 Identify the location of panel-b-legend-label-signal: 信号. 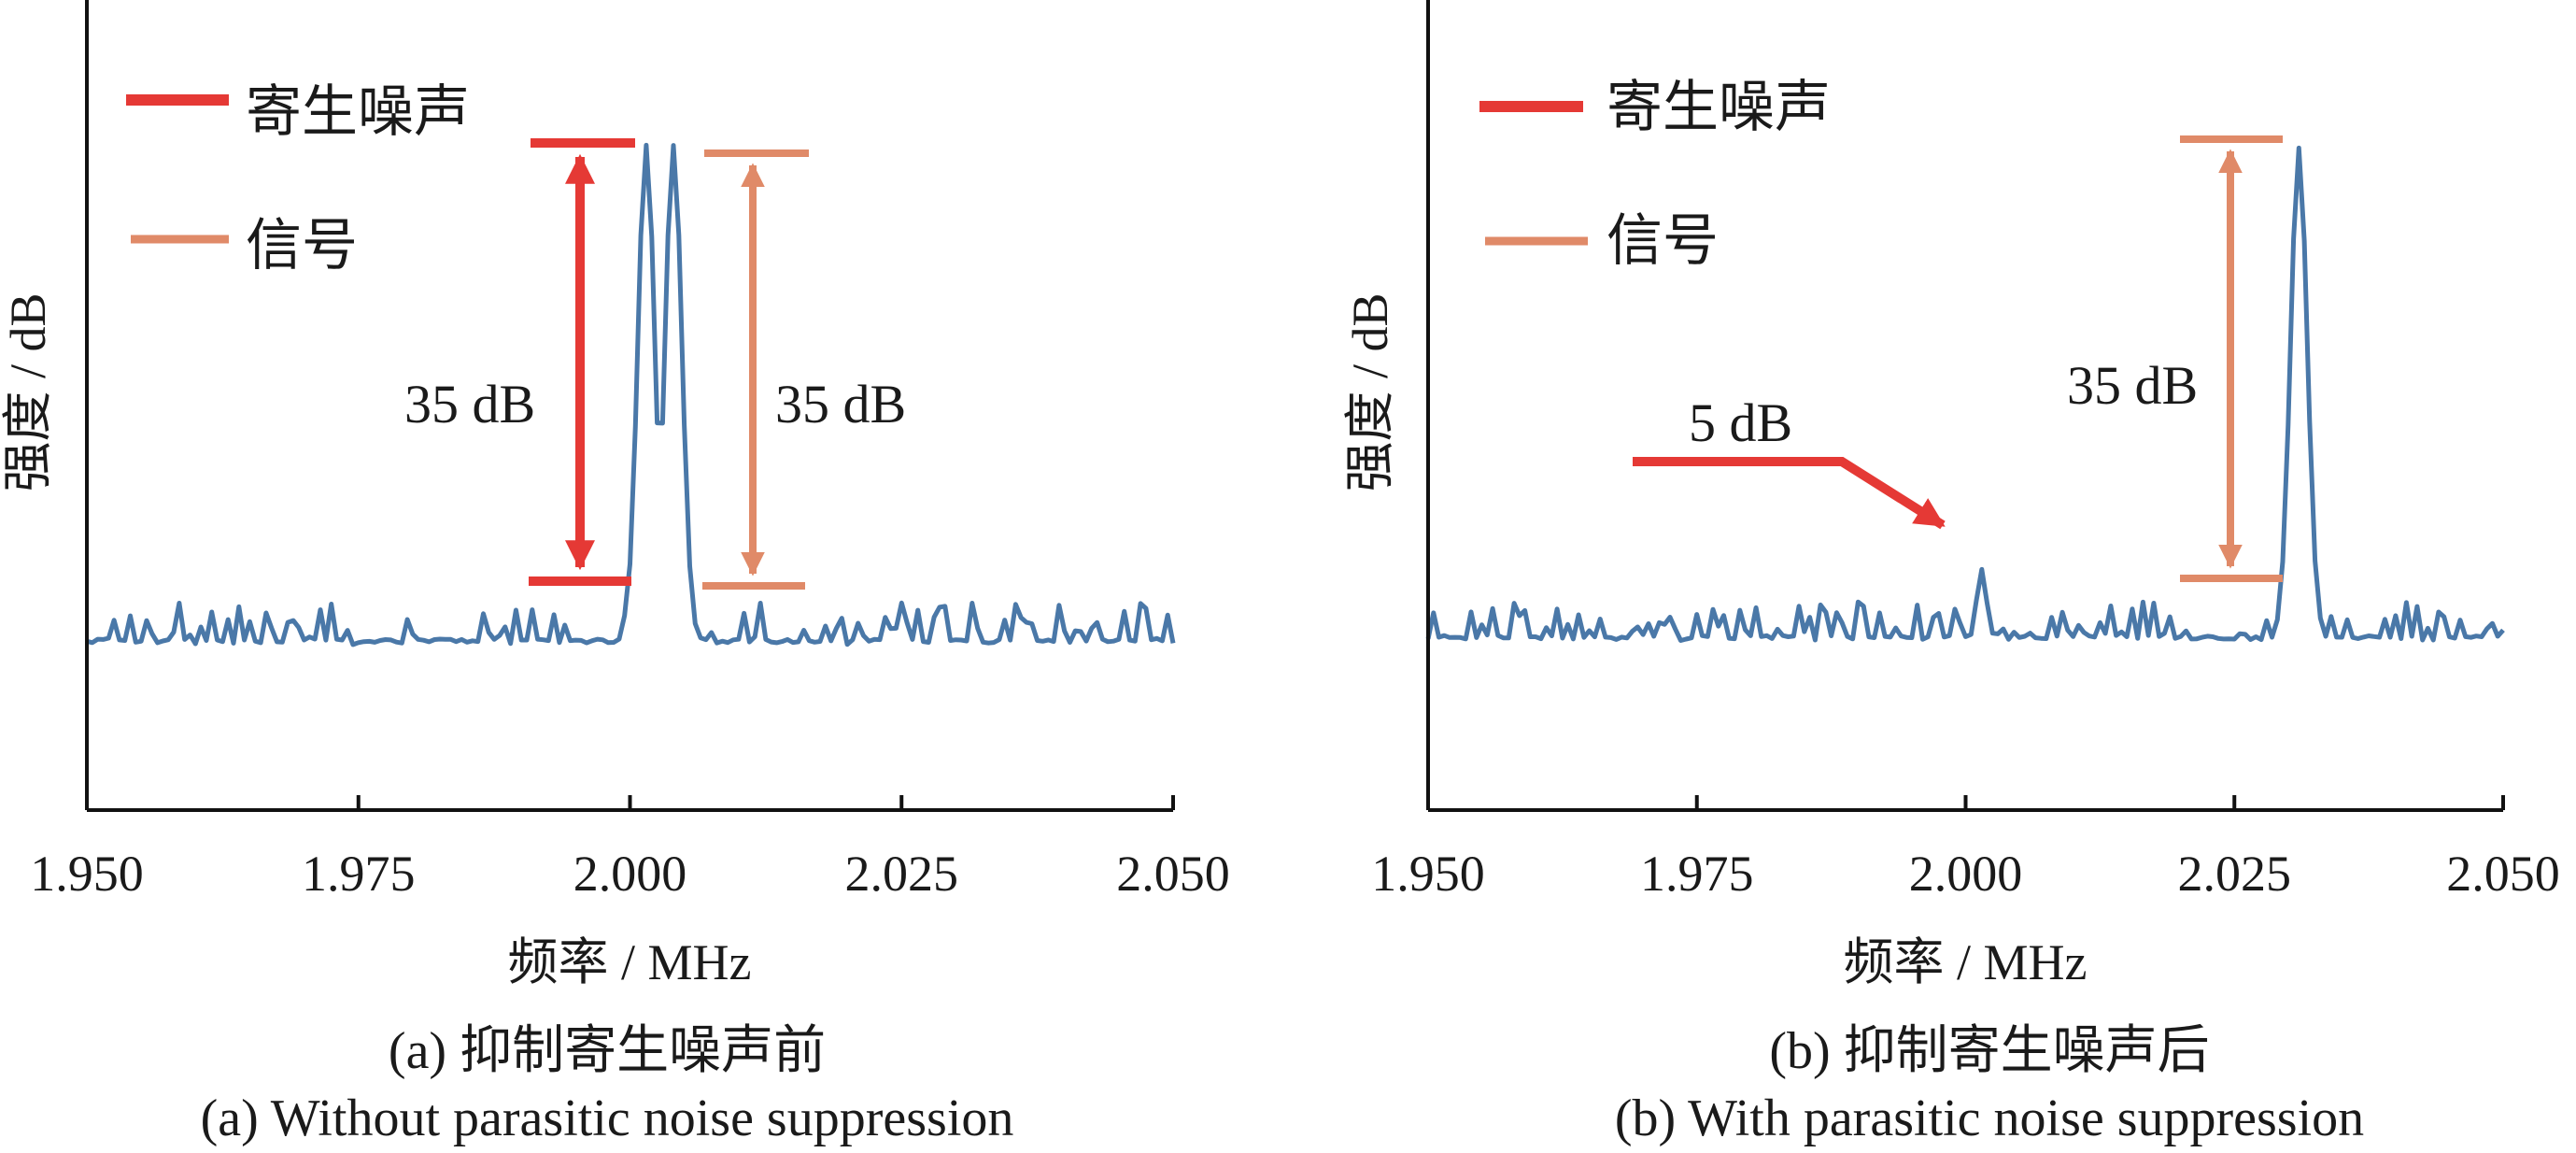
(1662, 241).